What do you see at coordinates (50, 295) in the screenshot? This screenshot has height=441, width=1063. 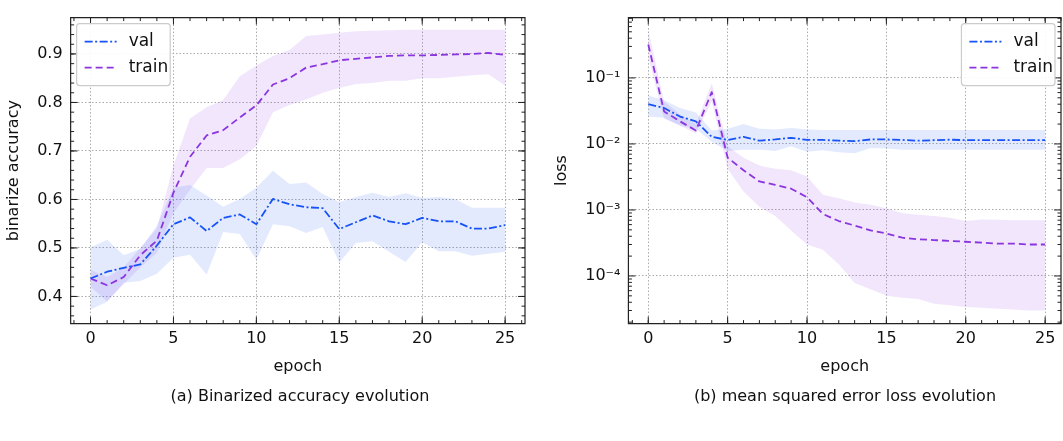 I see `y-tick-label: 0.4` at bounding box center [50, 295].